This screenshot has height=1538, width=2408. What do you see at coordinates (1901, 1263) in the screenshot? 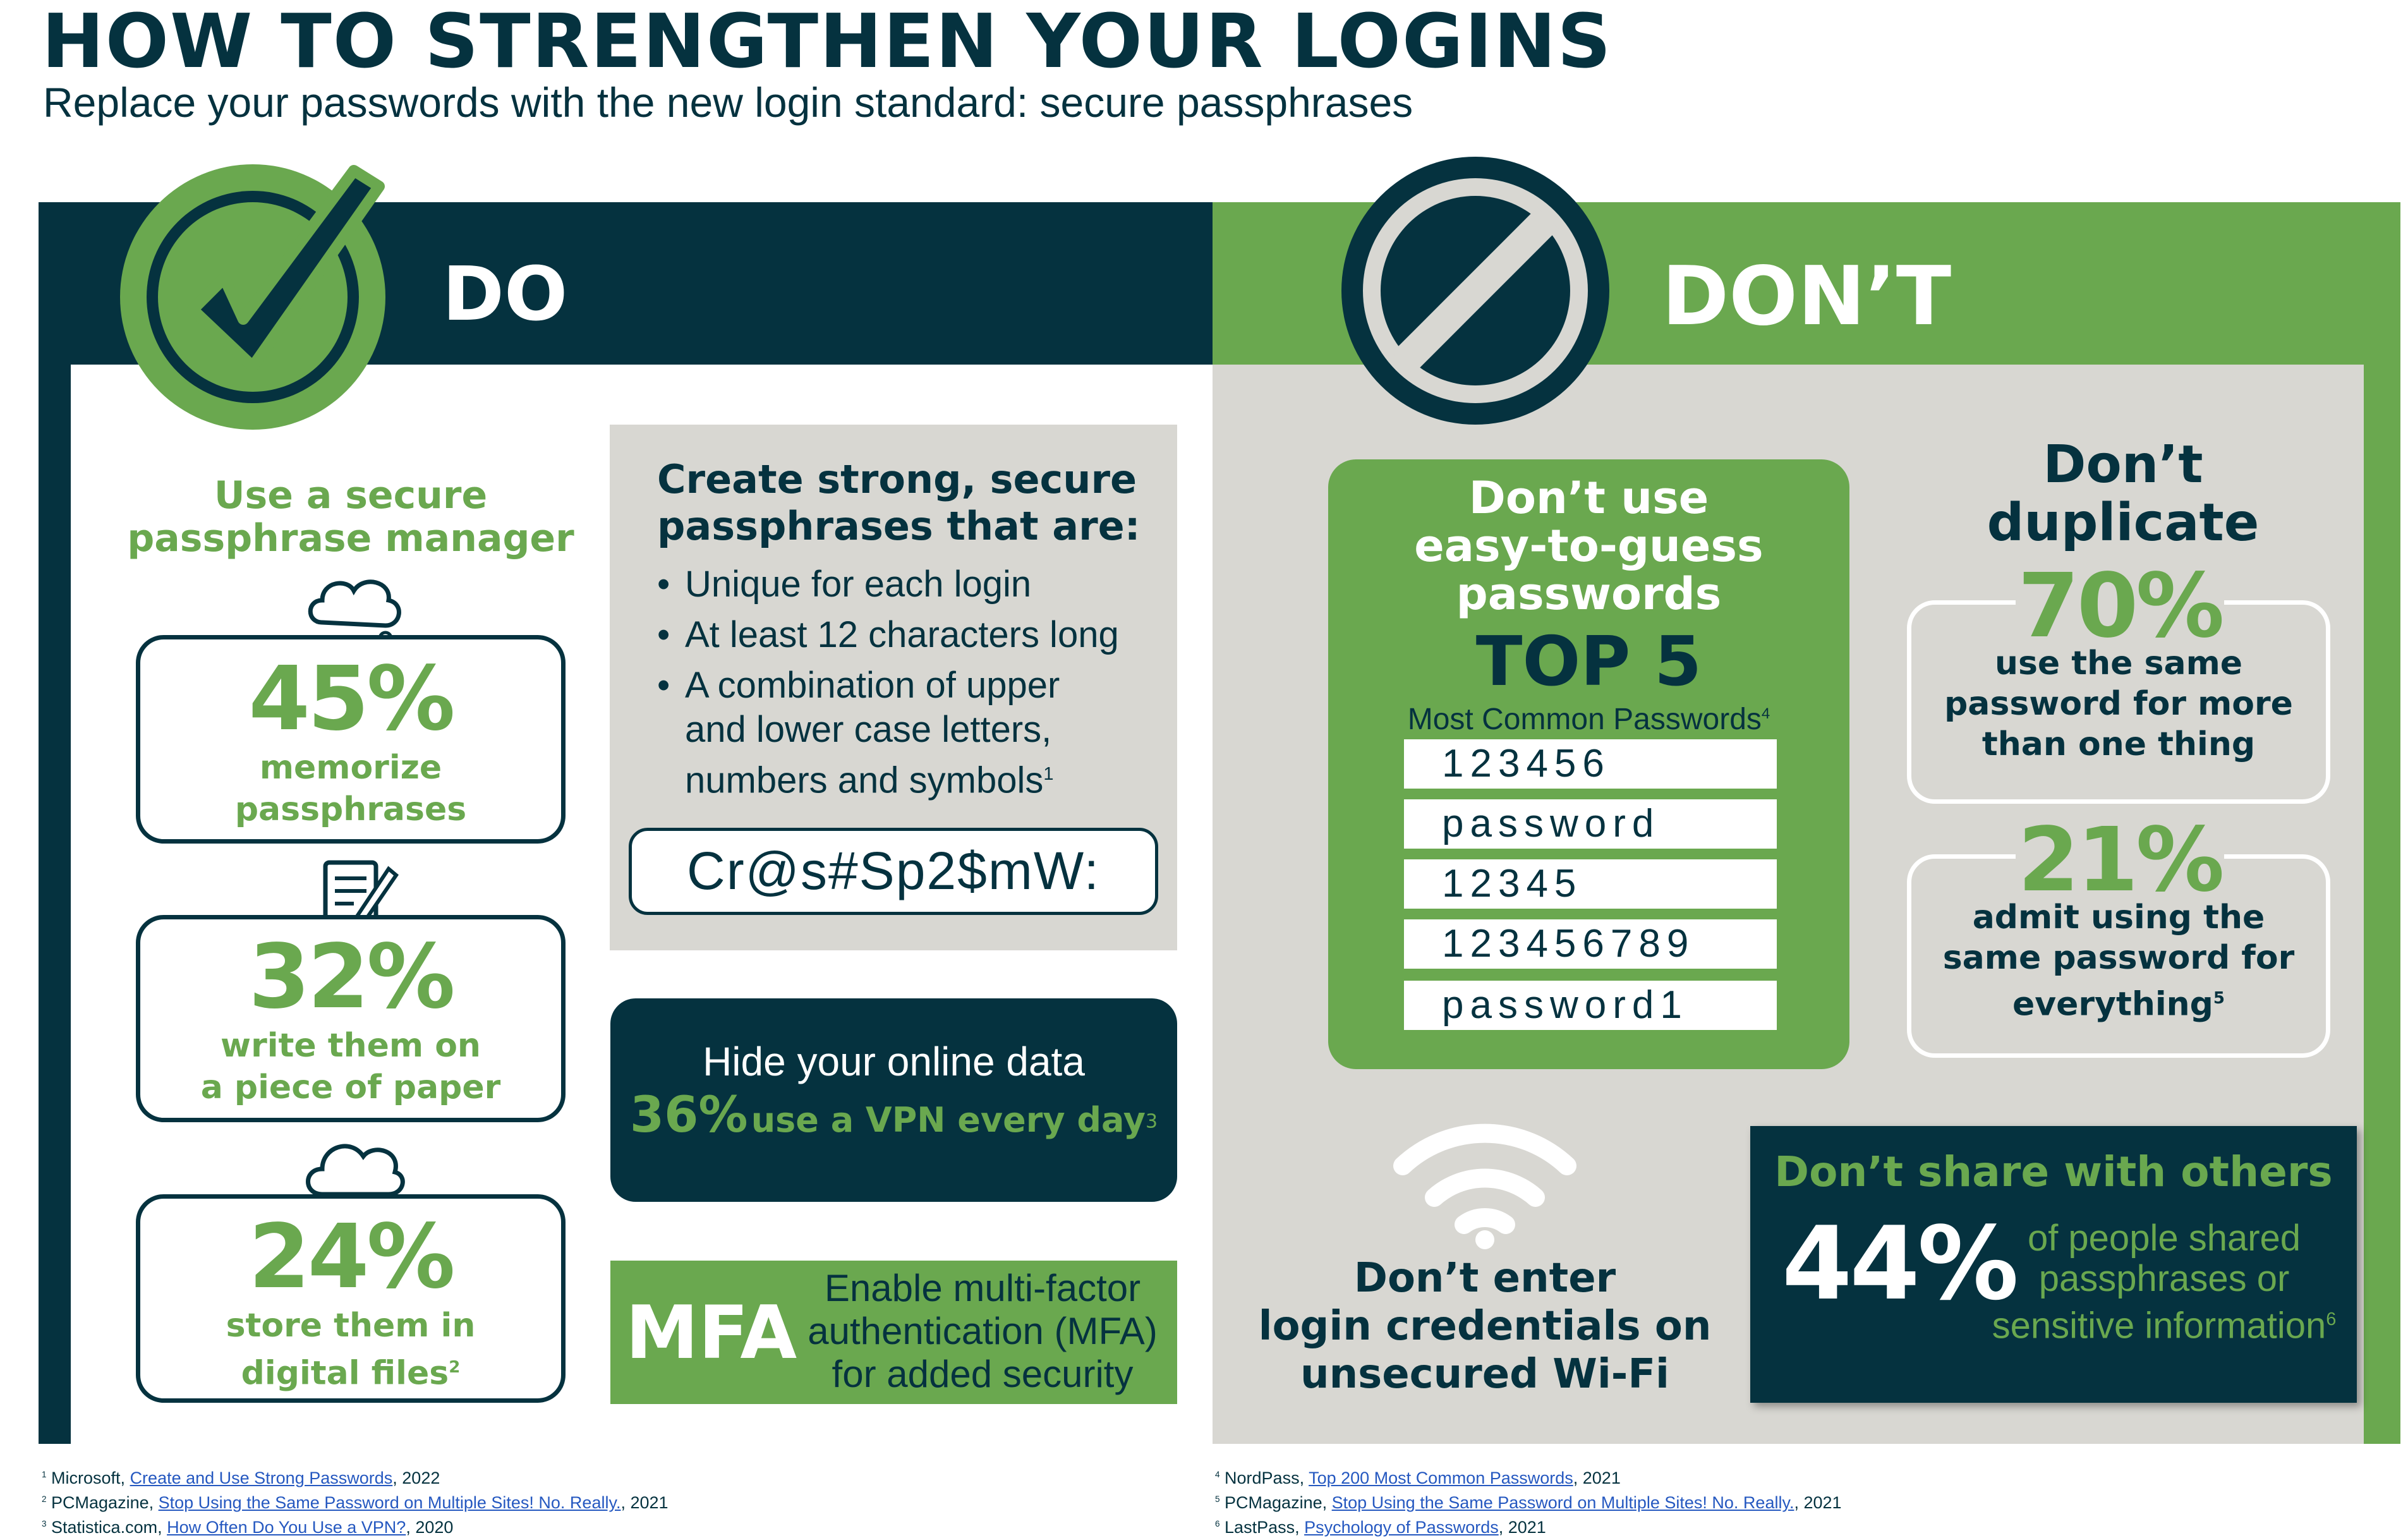
I see `share-stat: 44%` at bounding box center [1901, 1263].